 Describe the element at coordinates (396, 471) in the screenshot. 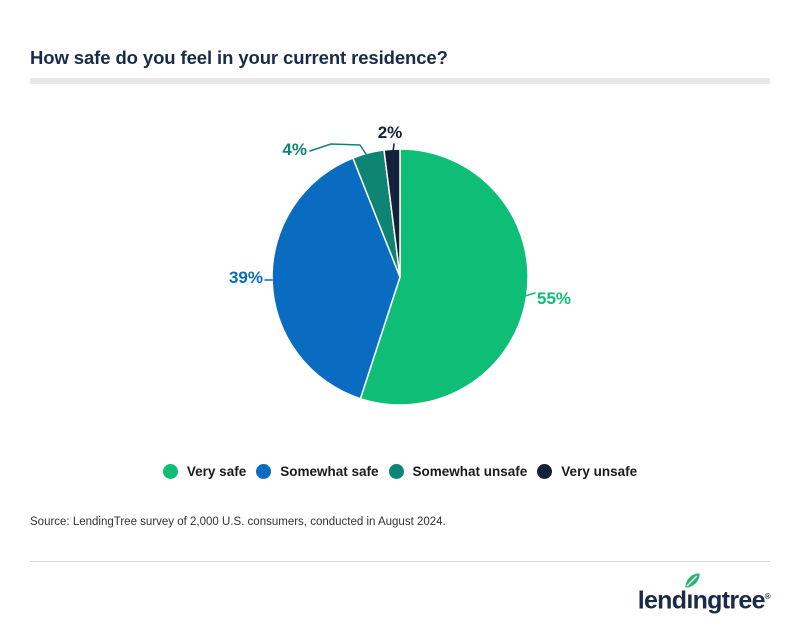

I see `legend-swatch-somewhat-unsafe` at that location.